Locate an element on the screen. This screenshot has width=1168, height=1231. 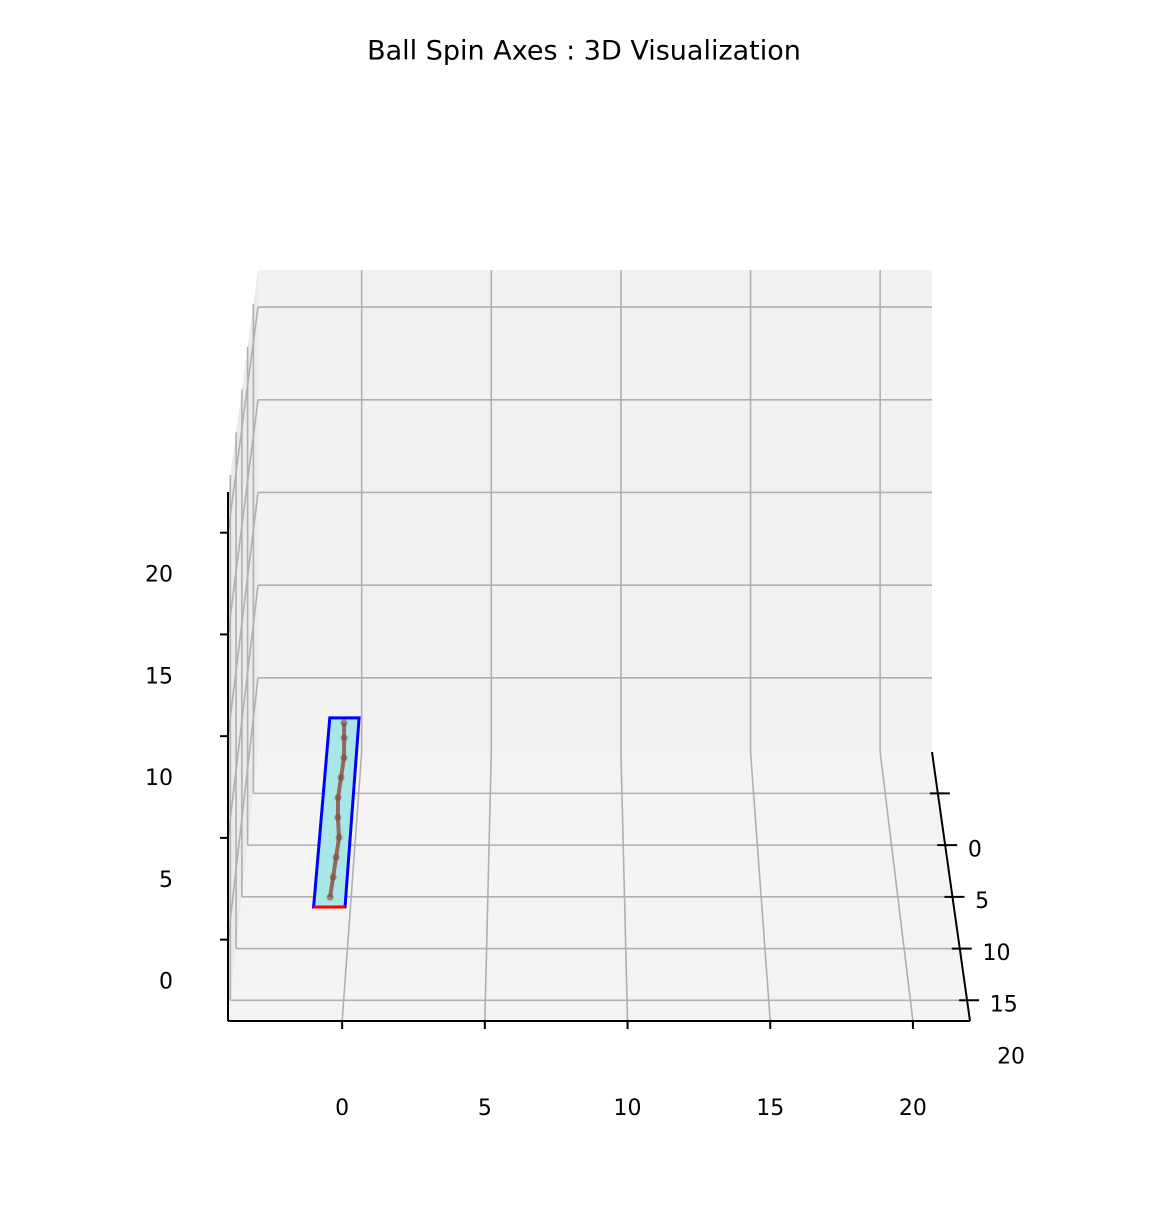
y-tick-label: 10 is located at coordinates (996, 953).